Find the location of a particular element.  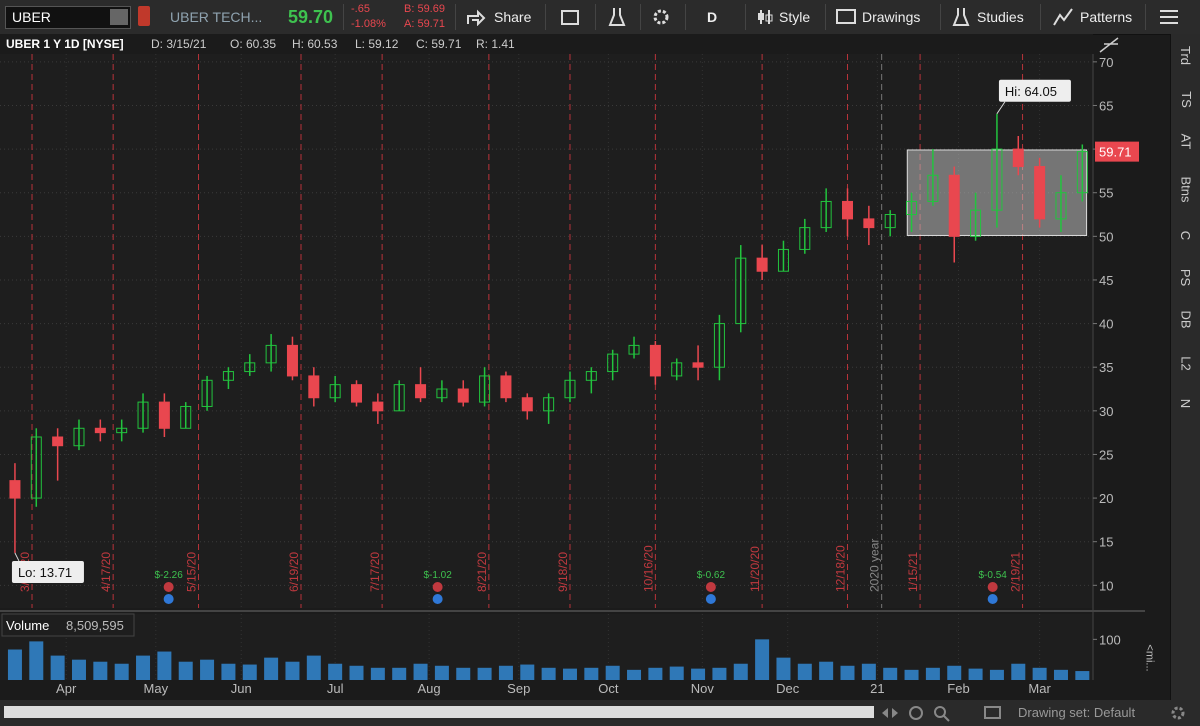

x-tick-label: Apr is located at coordinates (66, 688).